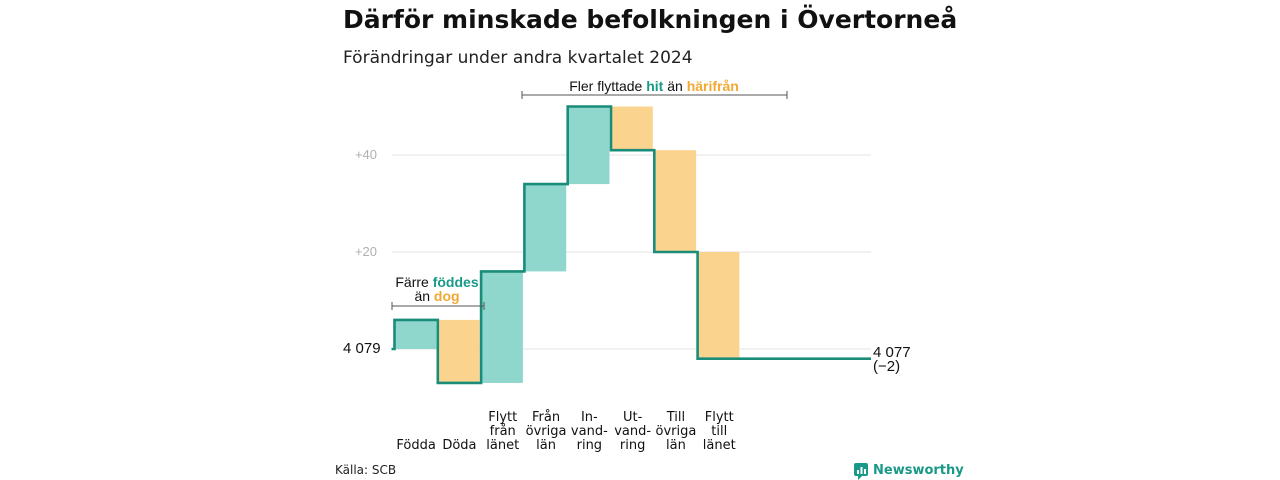  What do you see at coordinates (892, 352) in the screenshot?
I see `end-value-label: 4 077` at bounding box center [892, 352].